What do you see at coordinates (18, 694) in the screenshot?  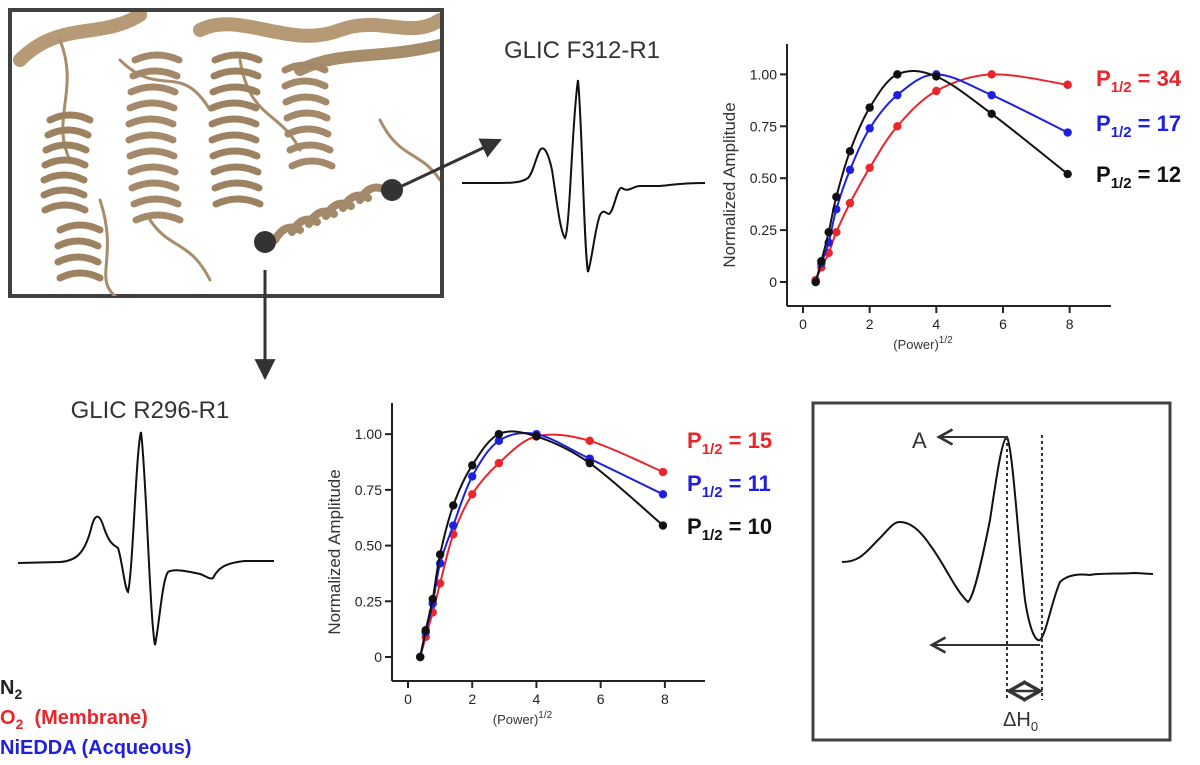 I see `legend-n2-sub: 2` at bounding box center [18, 694].